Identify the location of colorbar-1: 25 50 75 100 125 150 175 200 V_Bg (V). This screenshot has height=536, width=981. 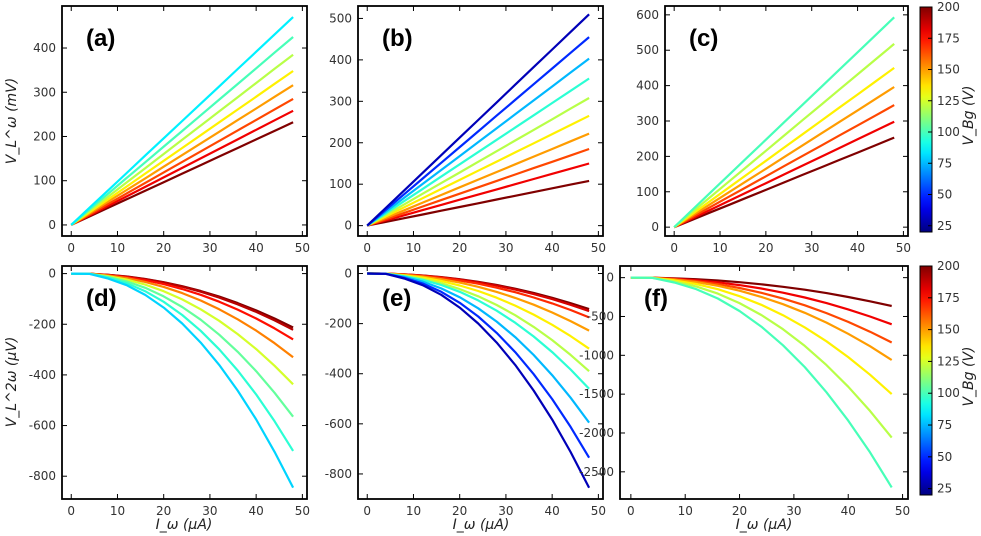
(948, 116).